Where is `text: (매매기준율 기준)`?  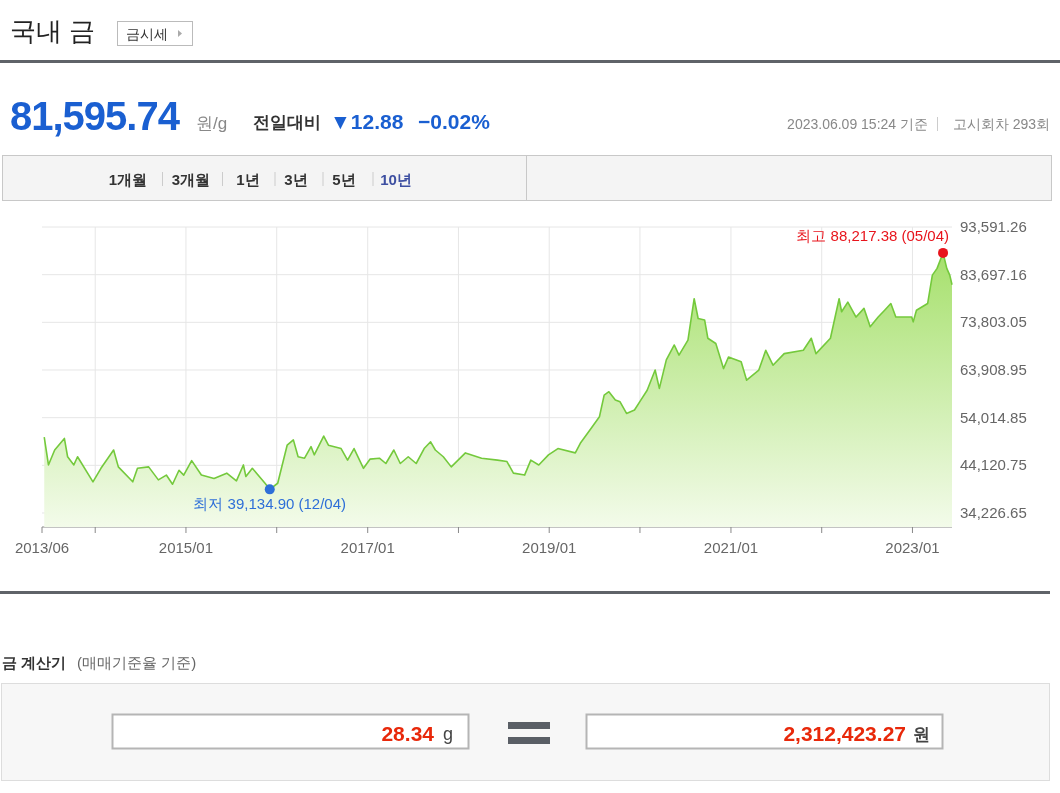 text: (매매기준율 기준) is located at coordinates (137, 662).